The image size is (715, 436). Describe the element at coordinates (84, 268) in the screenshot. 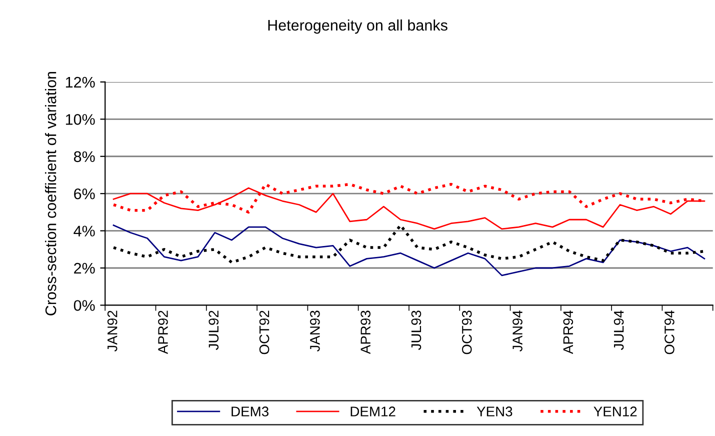

I see `y-tick-label: 2%` at that location.